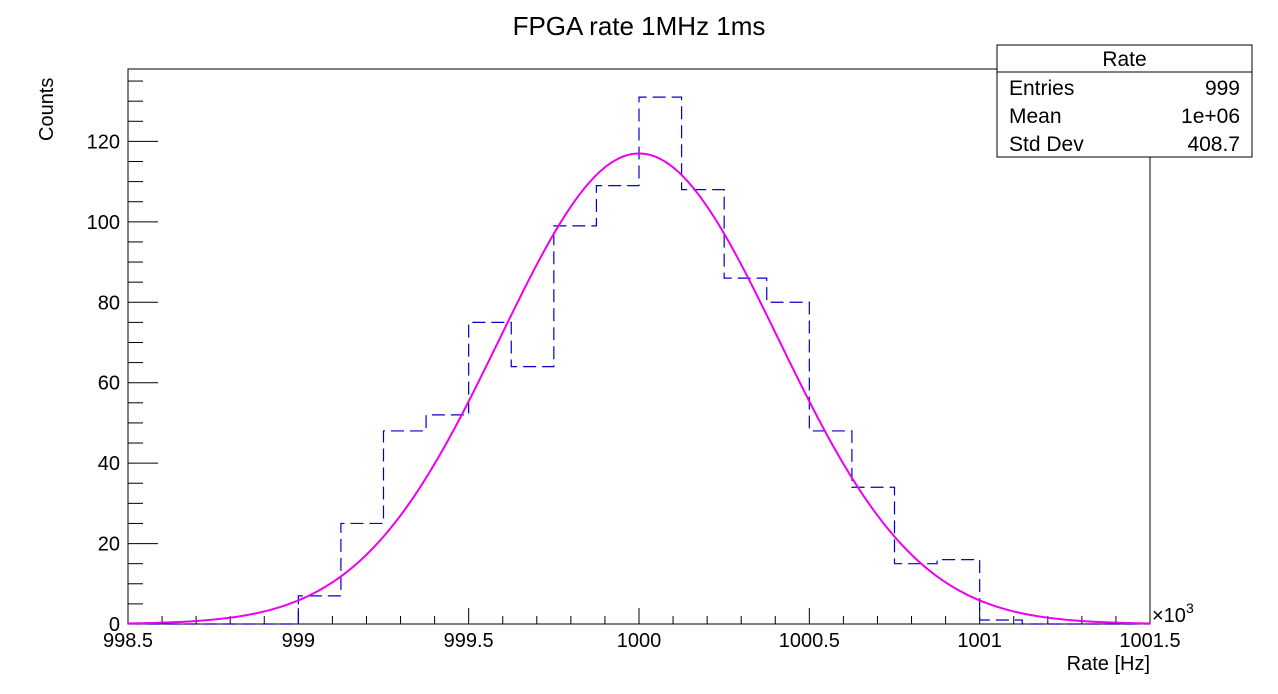 The width and height of the screenshot is (1278, 694). I want to click on x-tick-label: 998.5, so click(128, 641).